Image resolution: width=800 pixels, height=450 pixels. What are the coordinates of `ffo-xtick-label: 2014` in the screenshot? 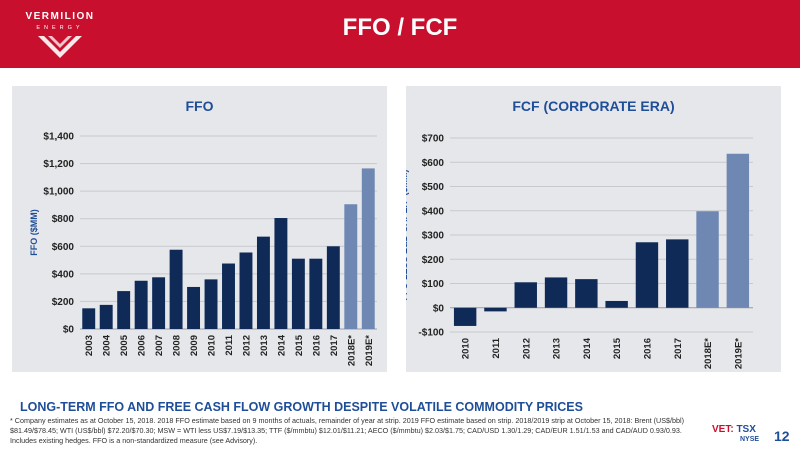 It's located at (281, 345).